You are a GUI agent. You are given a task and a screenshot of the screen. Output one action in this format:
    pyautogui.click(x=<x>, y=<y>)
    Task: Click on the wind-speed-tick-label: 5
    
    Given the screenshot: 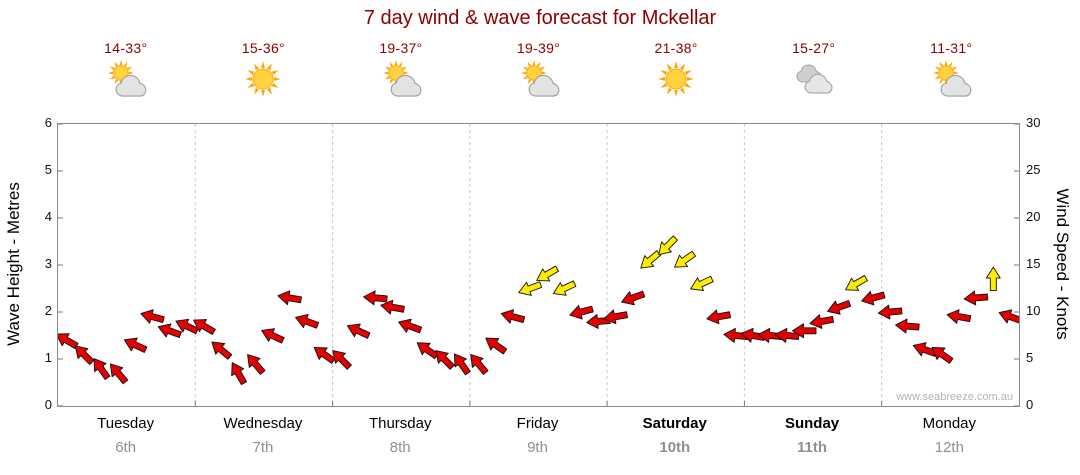 What is the action you would take?
    pyautogui.click(x=1030, y=357)
    